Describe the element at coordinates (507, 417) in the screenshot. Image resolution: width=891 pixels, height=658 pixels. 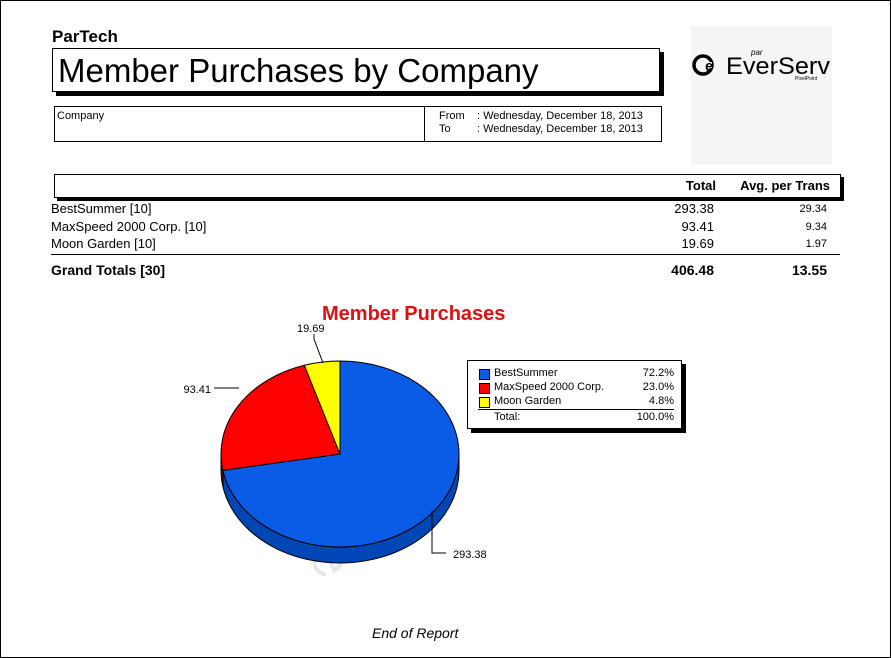
I see `legend-total-label: Total:` at that location.